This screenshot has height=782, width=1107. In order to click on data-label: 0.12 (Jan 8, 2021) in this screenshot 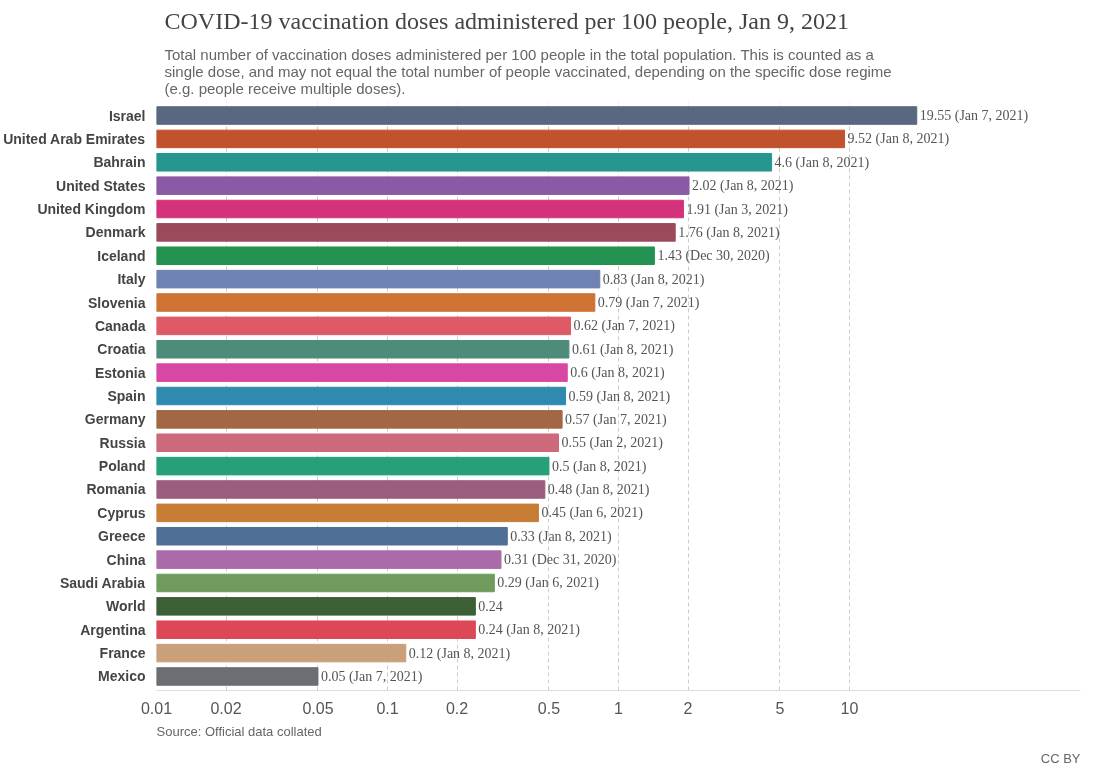, I will do `click(459, 653)`.